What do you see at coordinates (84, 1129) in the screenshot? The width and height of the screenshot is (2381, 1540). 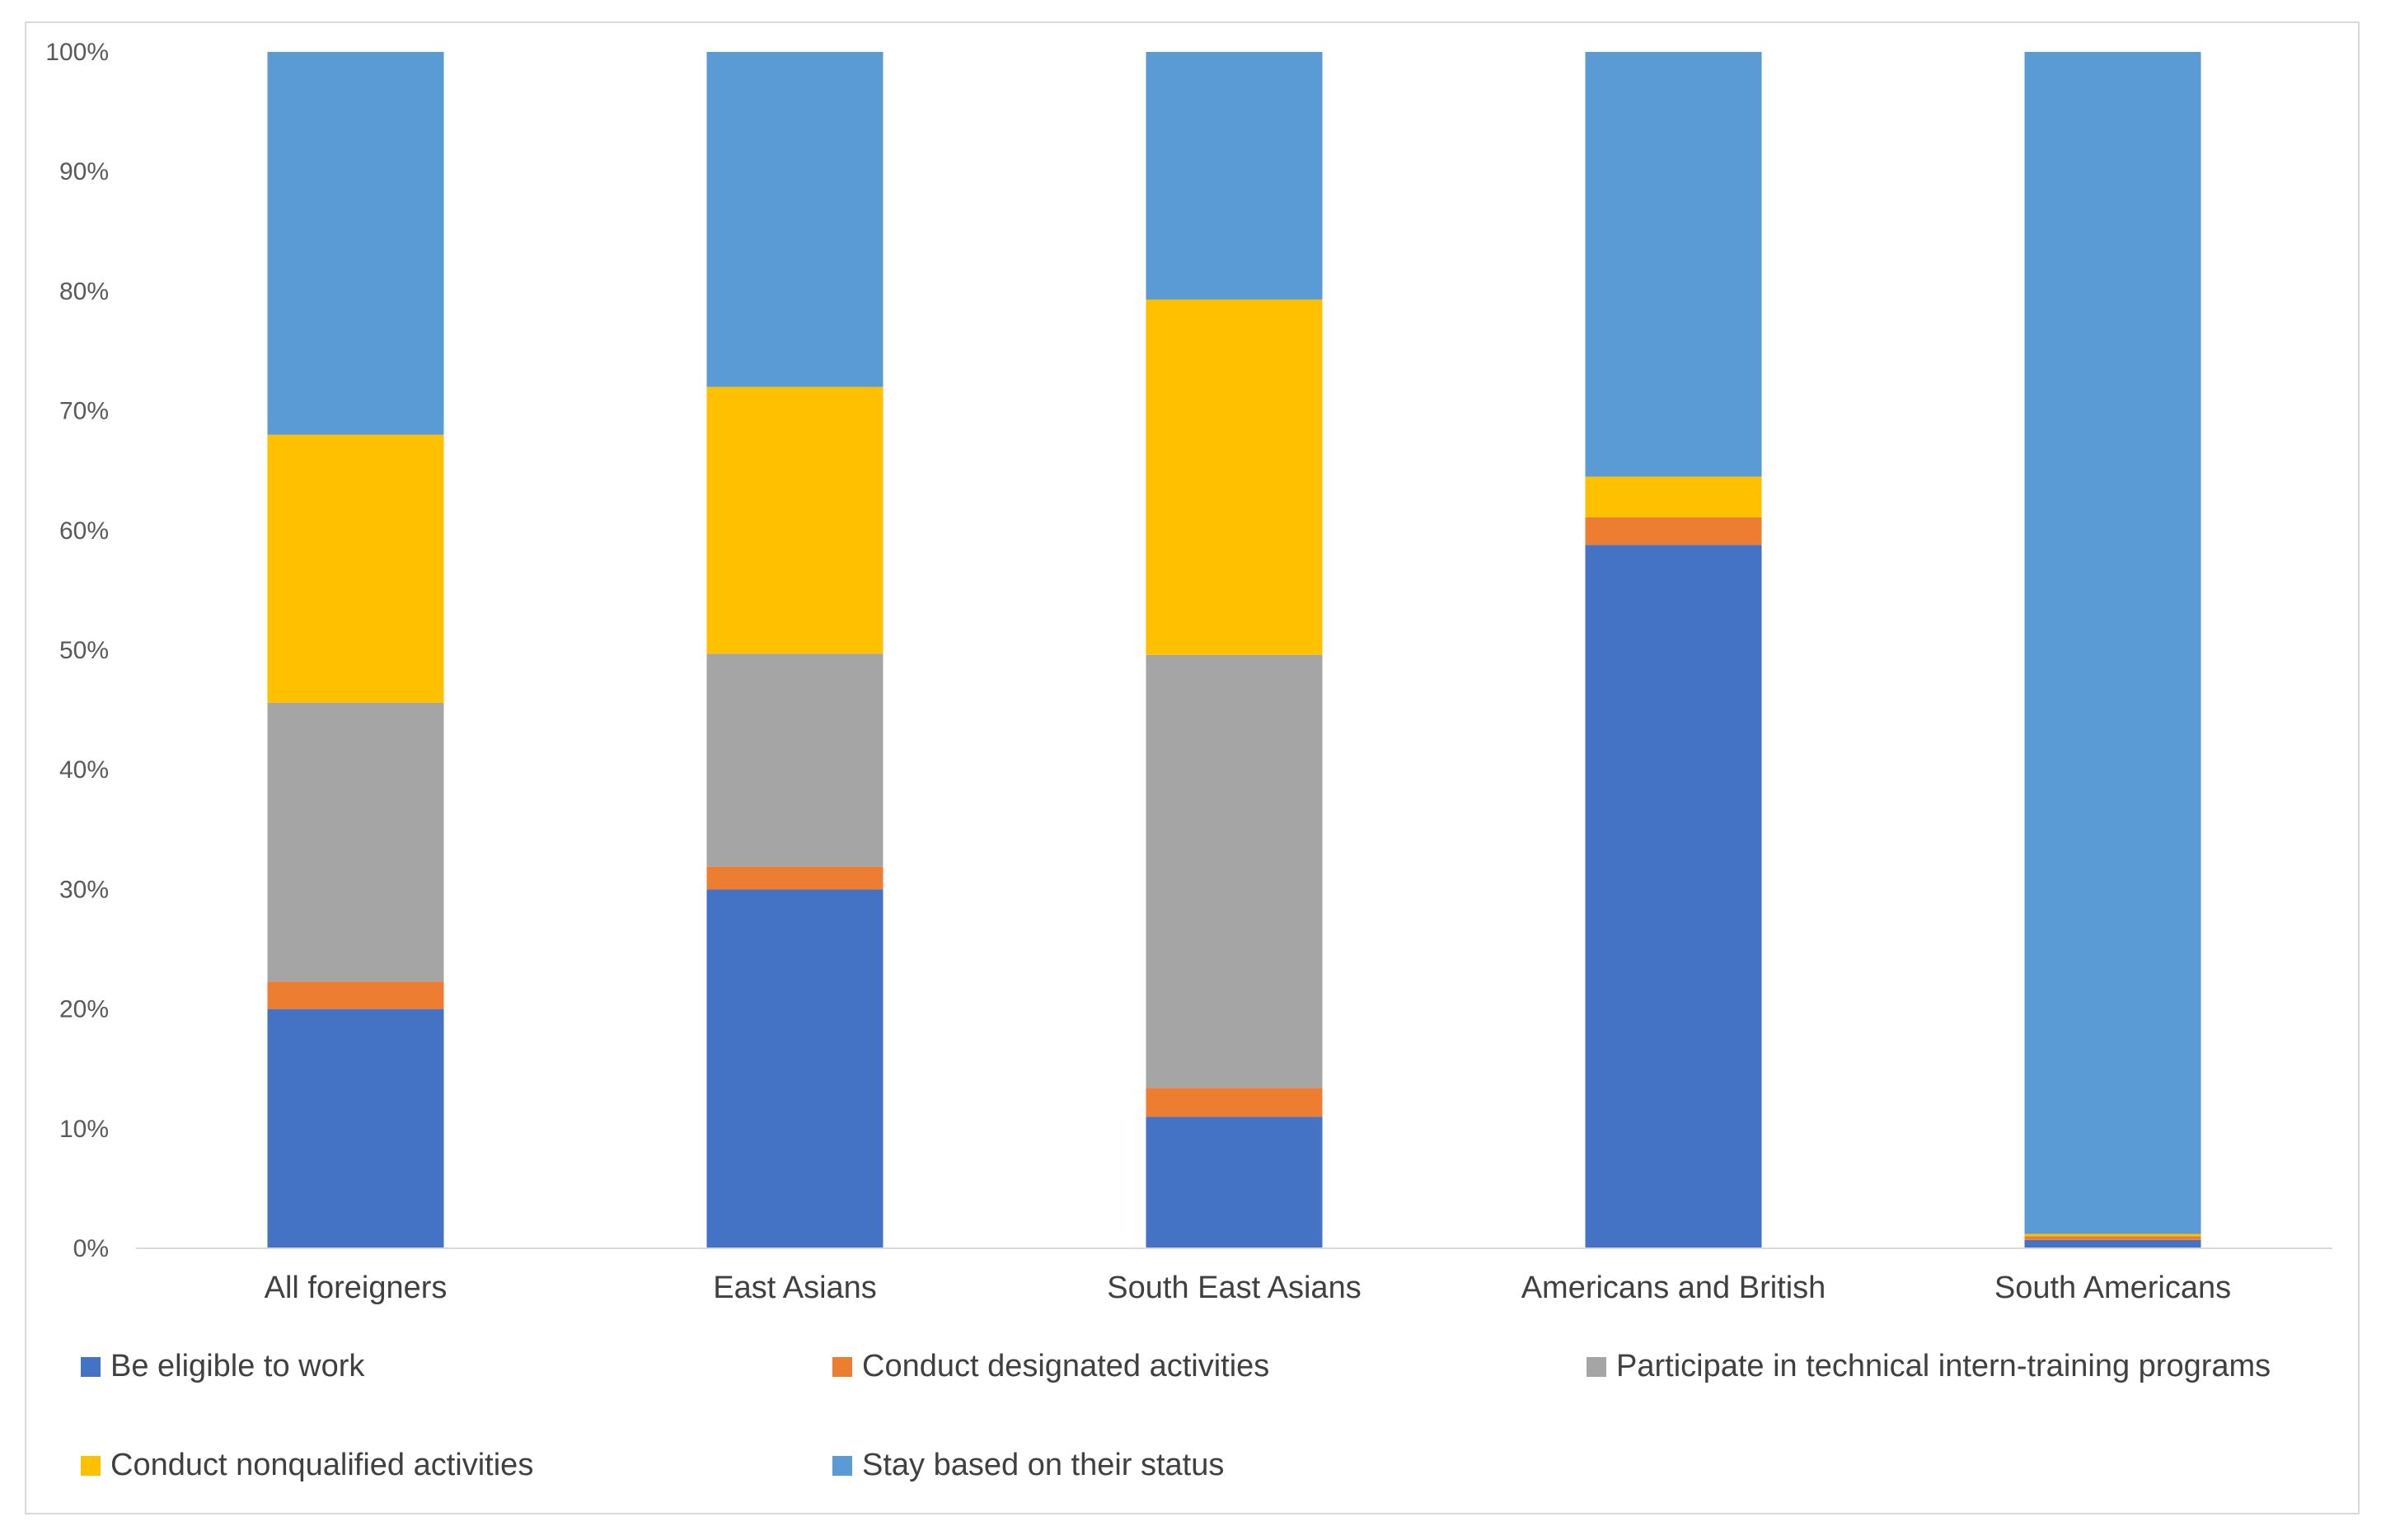 I see `y-tick-label: 10%` at bounding box center [84, 1129].